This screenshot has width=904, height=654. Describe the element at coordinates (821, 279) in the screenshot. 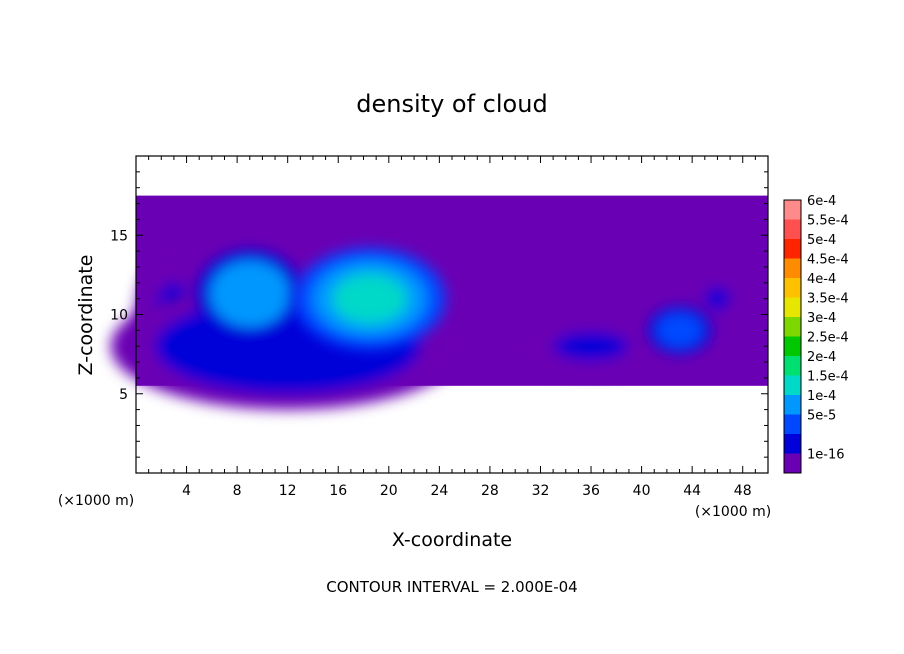

I see `colorbar-label: 4e-4` at that location.